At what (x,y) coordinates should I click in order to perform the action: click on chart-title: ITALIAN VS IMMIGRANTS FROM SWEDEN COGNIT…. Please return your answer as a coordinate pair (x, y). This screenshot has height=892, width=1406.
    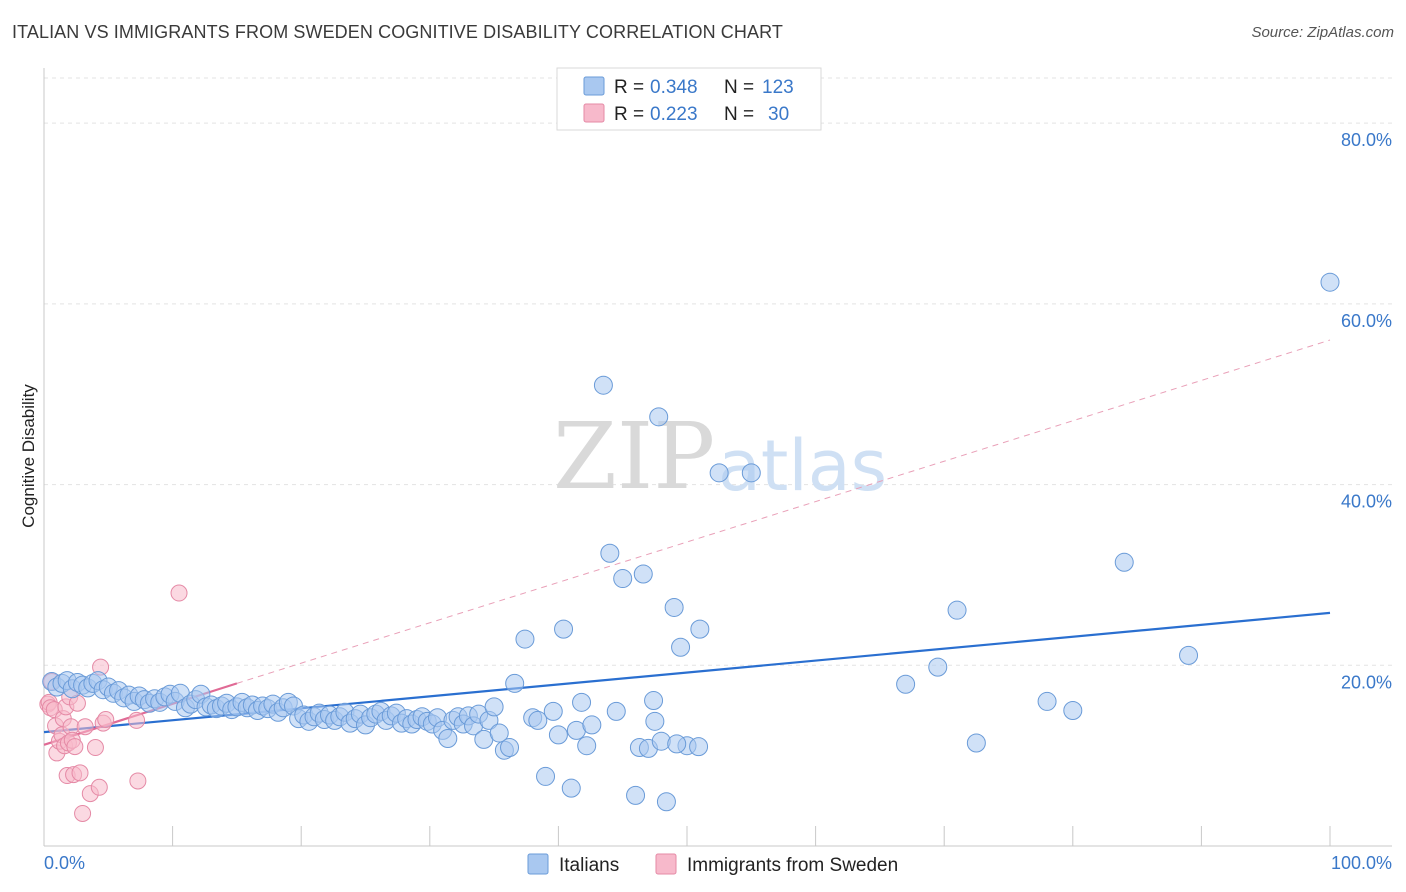
    Looking at the image, I should click on (397, 32).